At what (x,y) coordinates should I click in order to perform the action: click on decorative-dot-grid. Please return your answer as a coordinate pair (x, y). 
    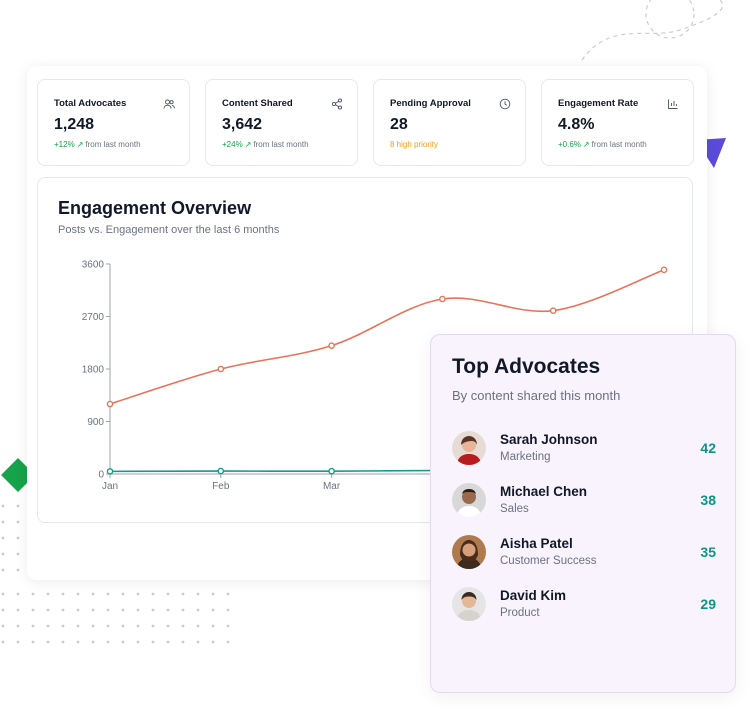
    Looking at the image, I should click on (115, 574).